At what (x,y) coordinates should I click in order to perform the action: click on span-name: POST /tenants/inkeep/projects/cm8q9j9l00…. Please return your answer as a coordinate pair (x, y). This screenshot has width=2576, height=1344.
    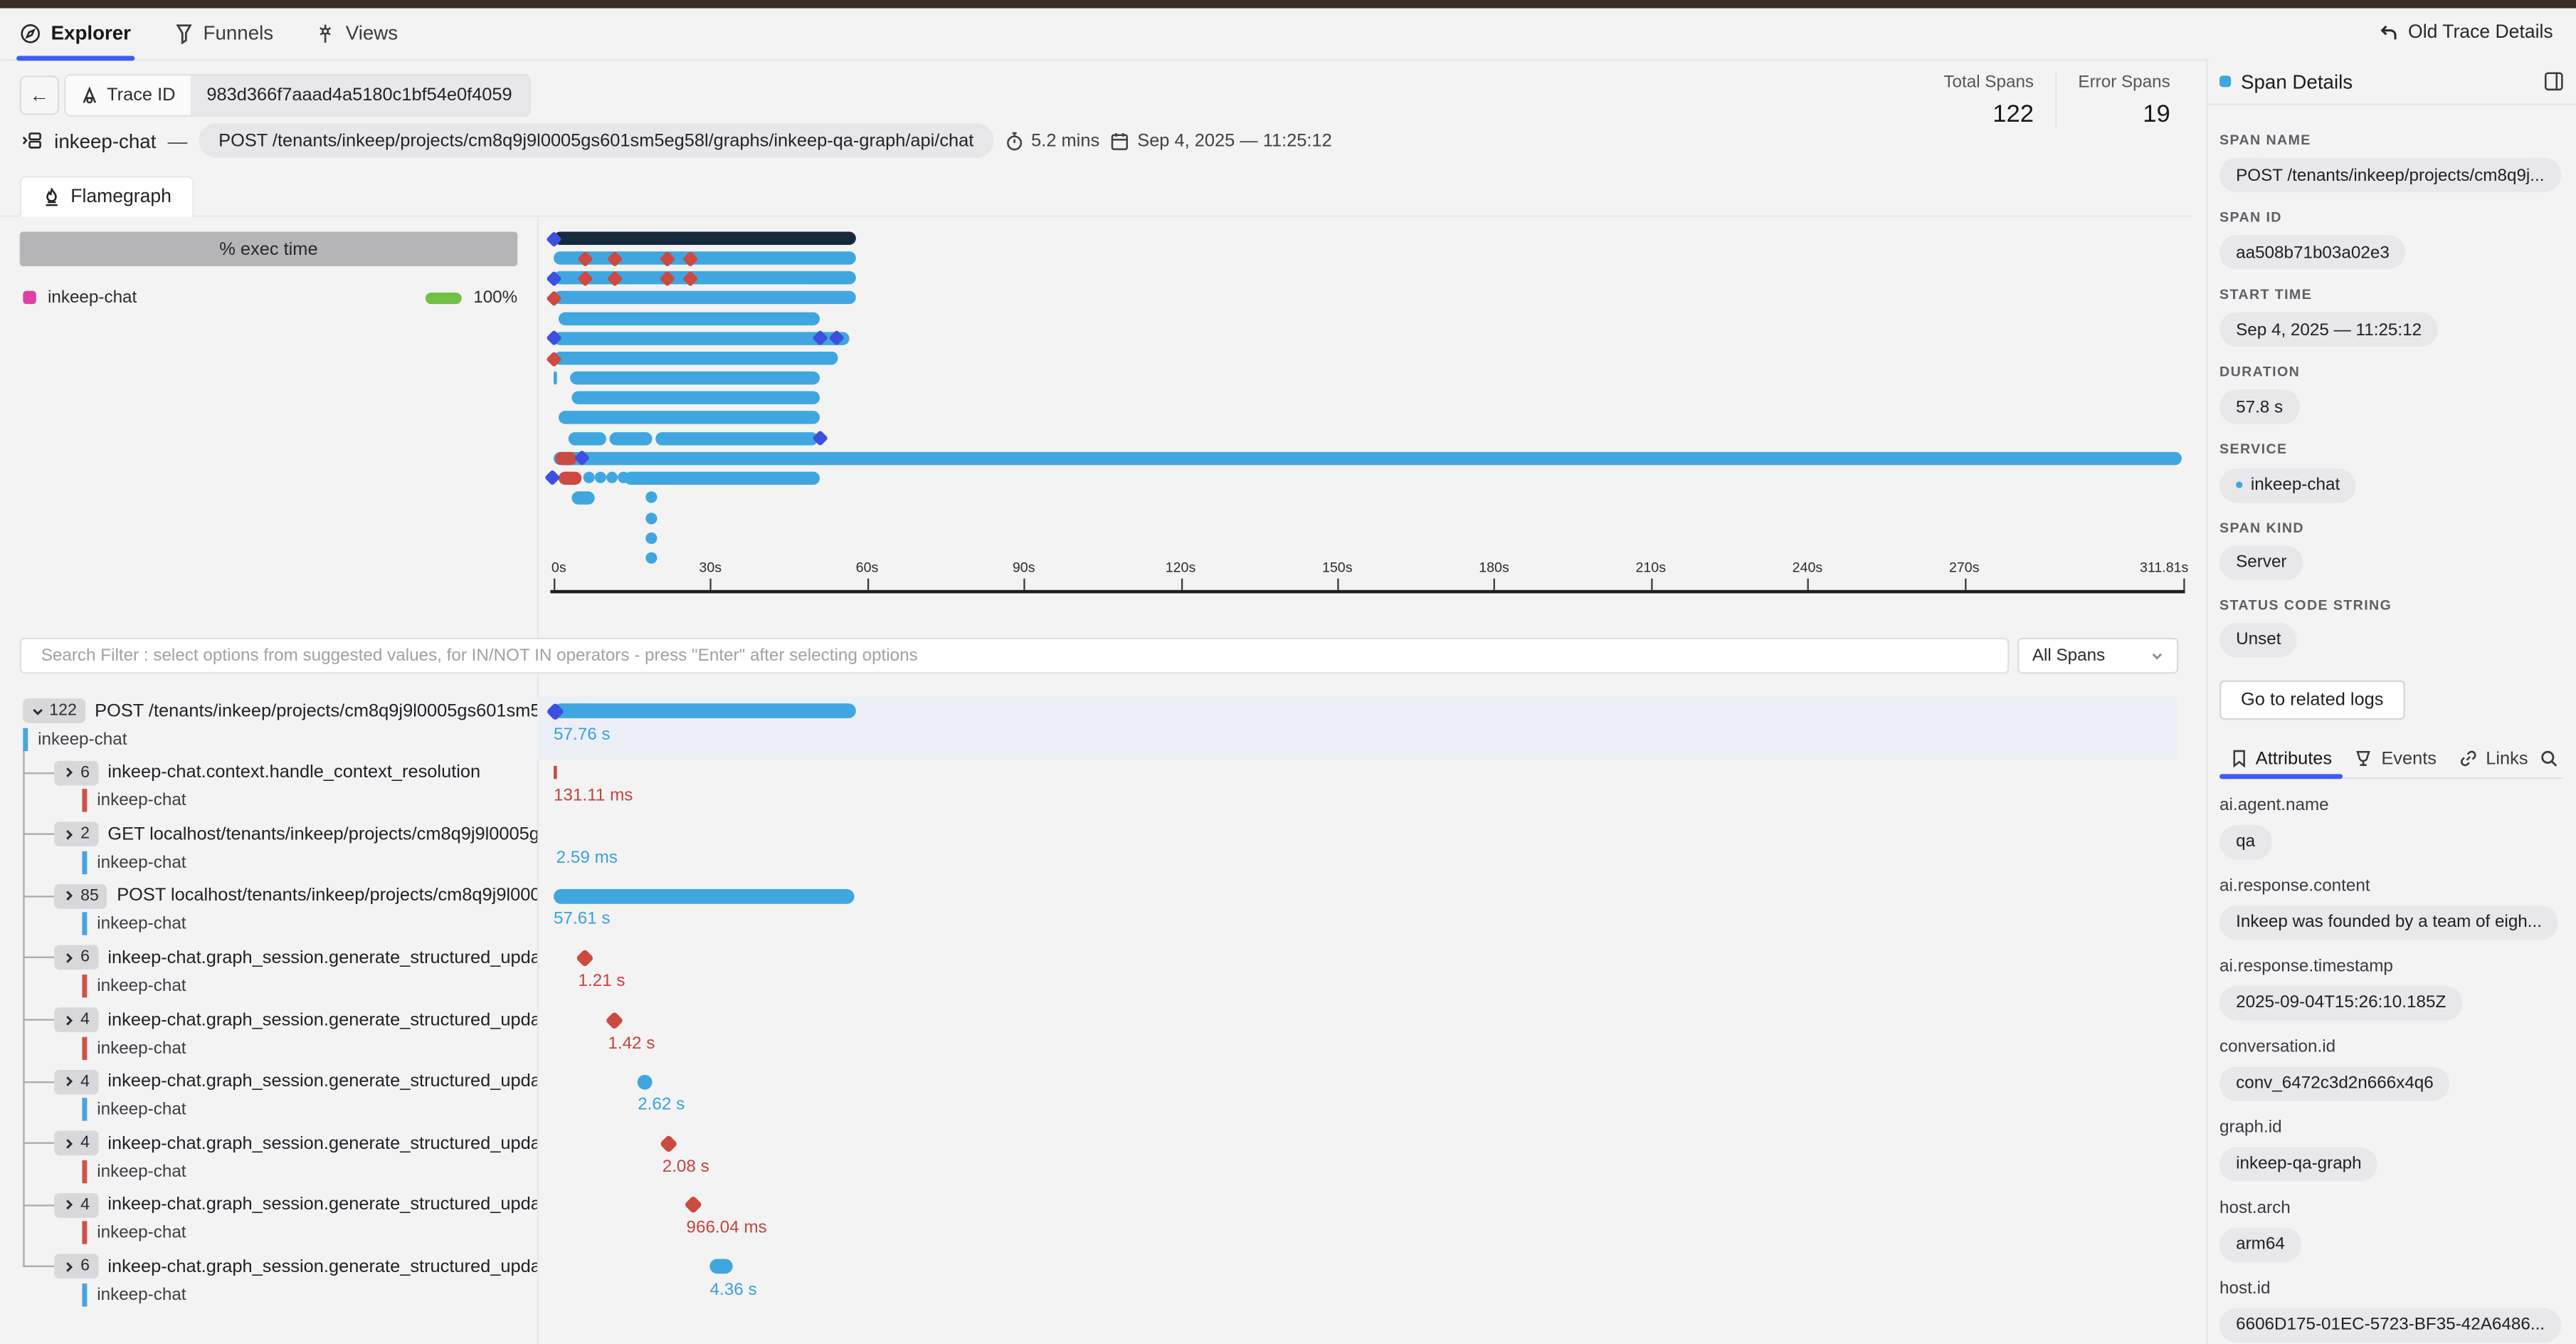
    Looking at the image, I should click on (316, 710).